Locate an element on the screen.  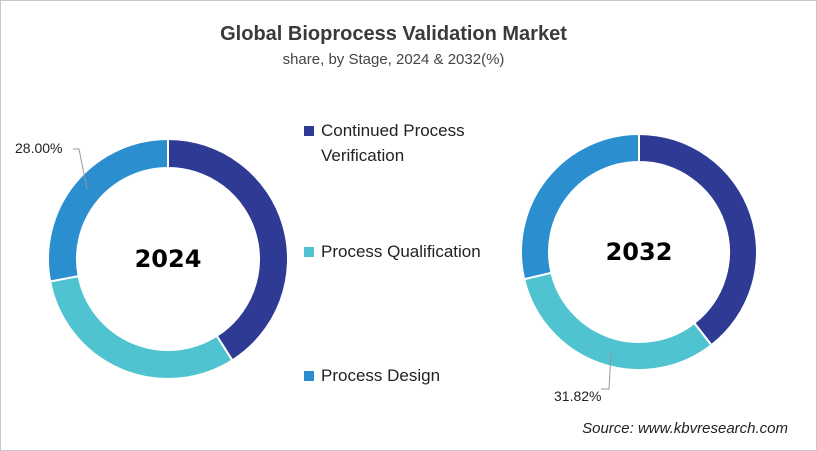
legend-item-process-design: Process Design is located at coordinates (372, 375).